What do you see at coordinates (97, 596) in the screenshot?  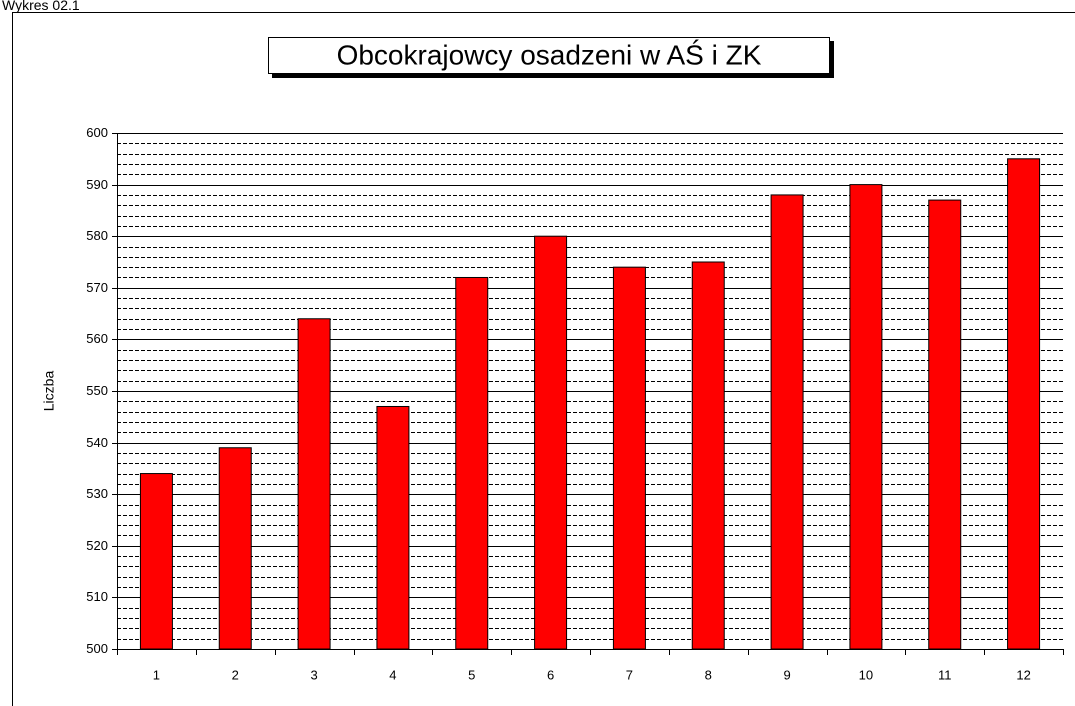 I see `y-tick-label: 510` at bounding box center [97, 596].